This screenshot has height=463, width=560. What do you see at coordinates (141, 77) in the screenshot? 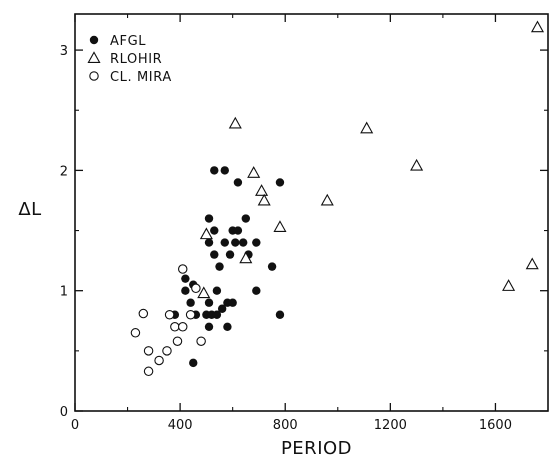
I see `legend-label-cl-mira: CL. MIRA` at bounding box center [141, 77].